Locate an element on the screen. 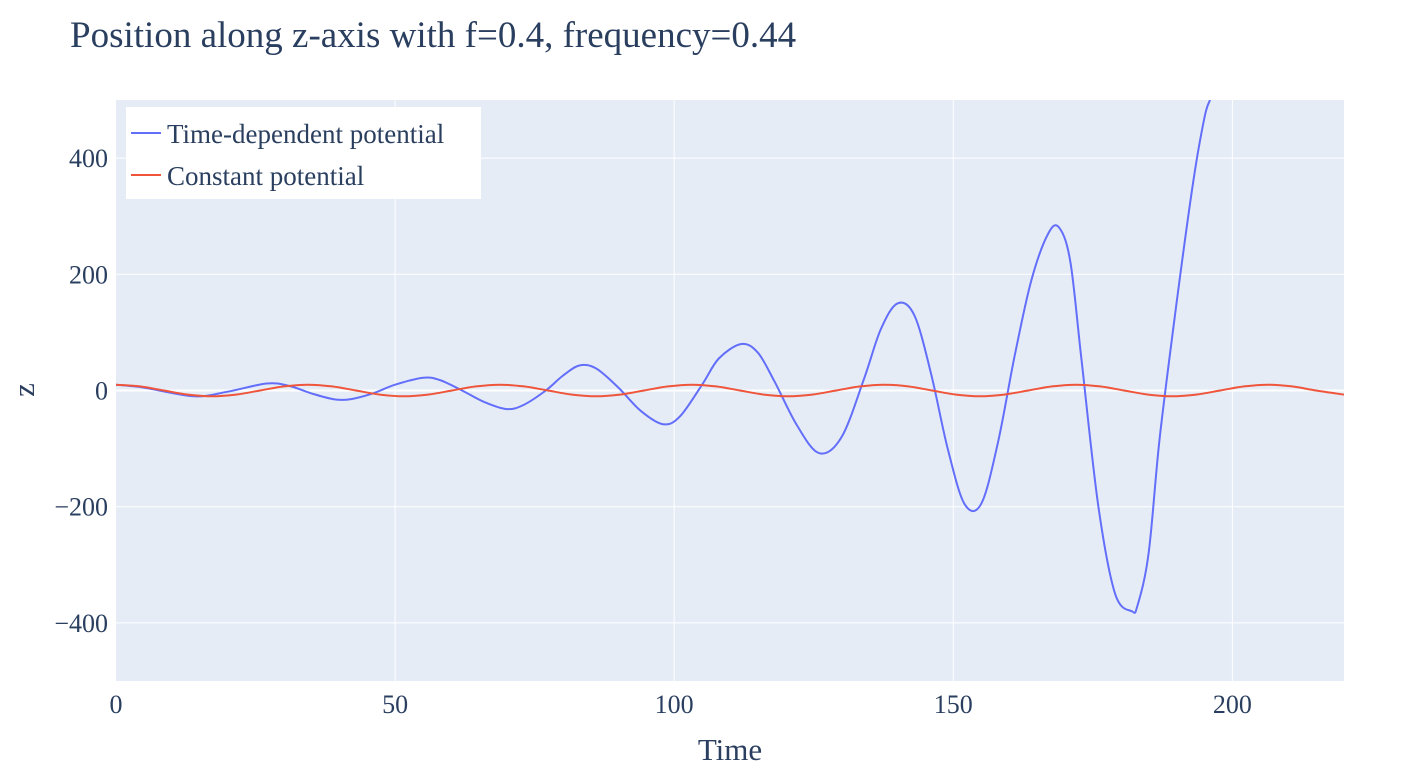 The width and height of the screenshot is (1424, 773). x-axis-title: Time is located at coordinates (730, 749).